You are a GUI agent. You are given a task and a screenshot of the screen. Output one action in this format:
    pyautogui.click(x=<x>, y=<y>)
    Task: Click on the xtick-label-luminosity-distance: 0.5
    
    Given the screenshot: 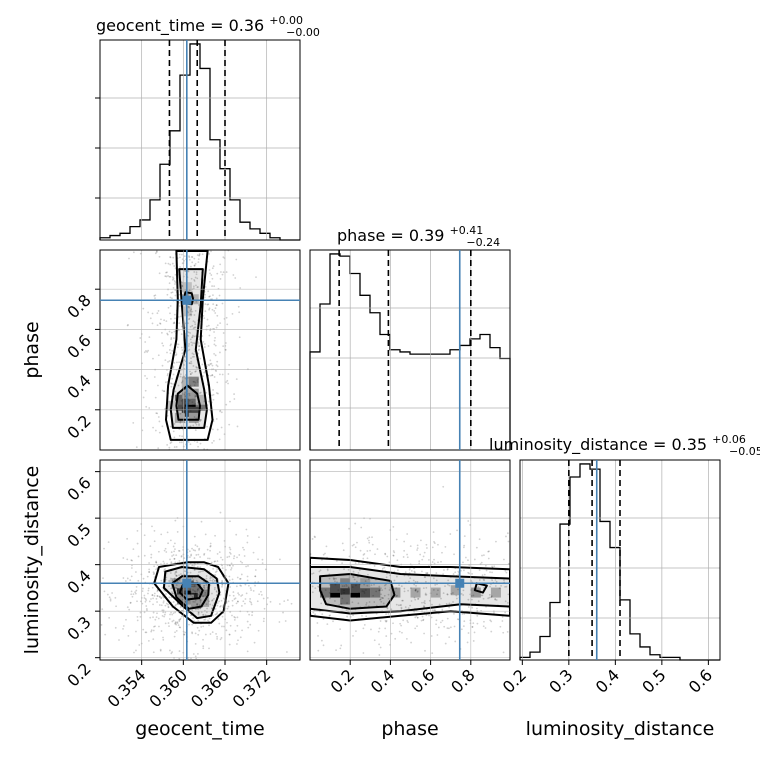 What is the action you would take?
    pyautogui.click(x=653, y=680)
    